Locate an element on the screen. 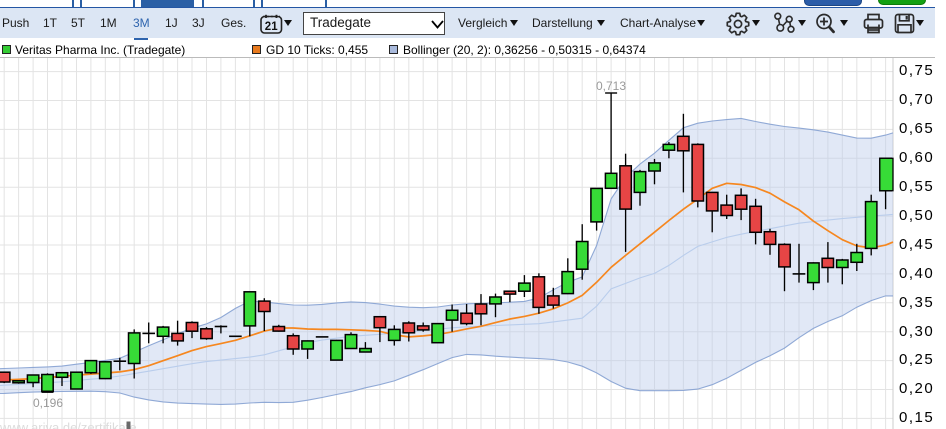 This screenshot has height=429, width=946. svg-text: 21 is located at coordinates (271, 27).